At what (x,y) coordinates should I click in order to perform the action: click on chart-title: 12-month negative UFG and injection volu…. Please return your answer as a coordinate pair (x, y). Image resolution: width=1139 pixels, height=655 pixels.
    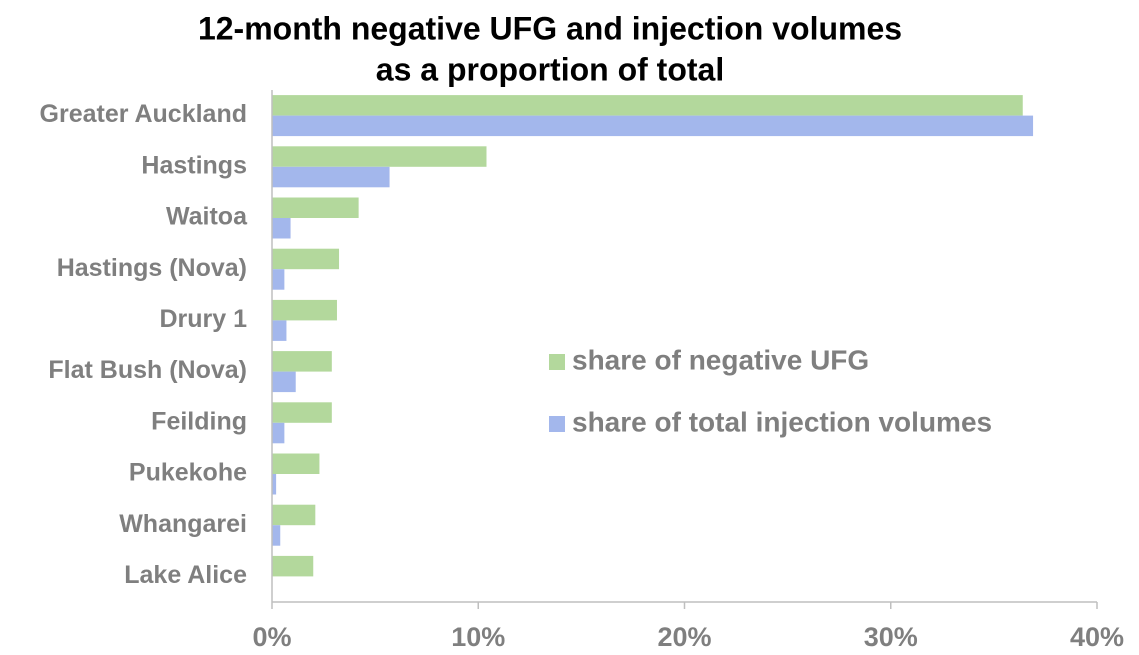
    Looking at the image, I should click on (550, 28).